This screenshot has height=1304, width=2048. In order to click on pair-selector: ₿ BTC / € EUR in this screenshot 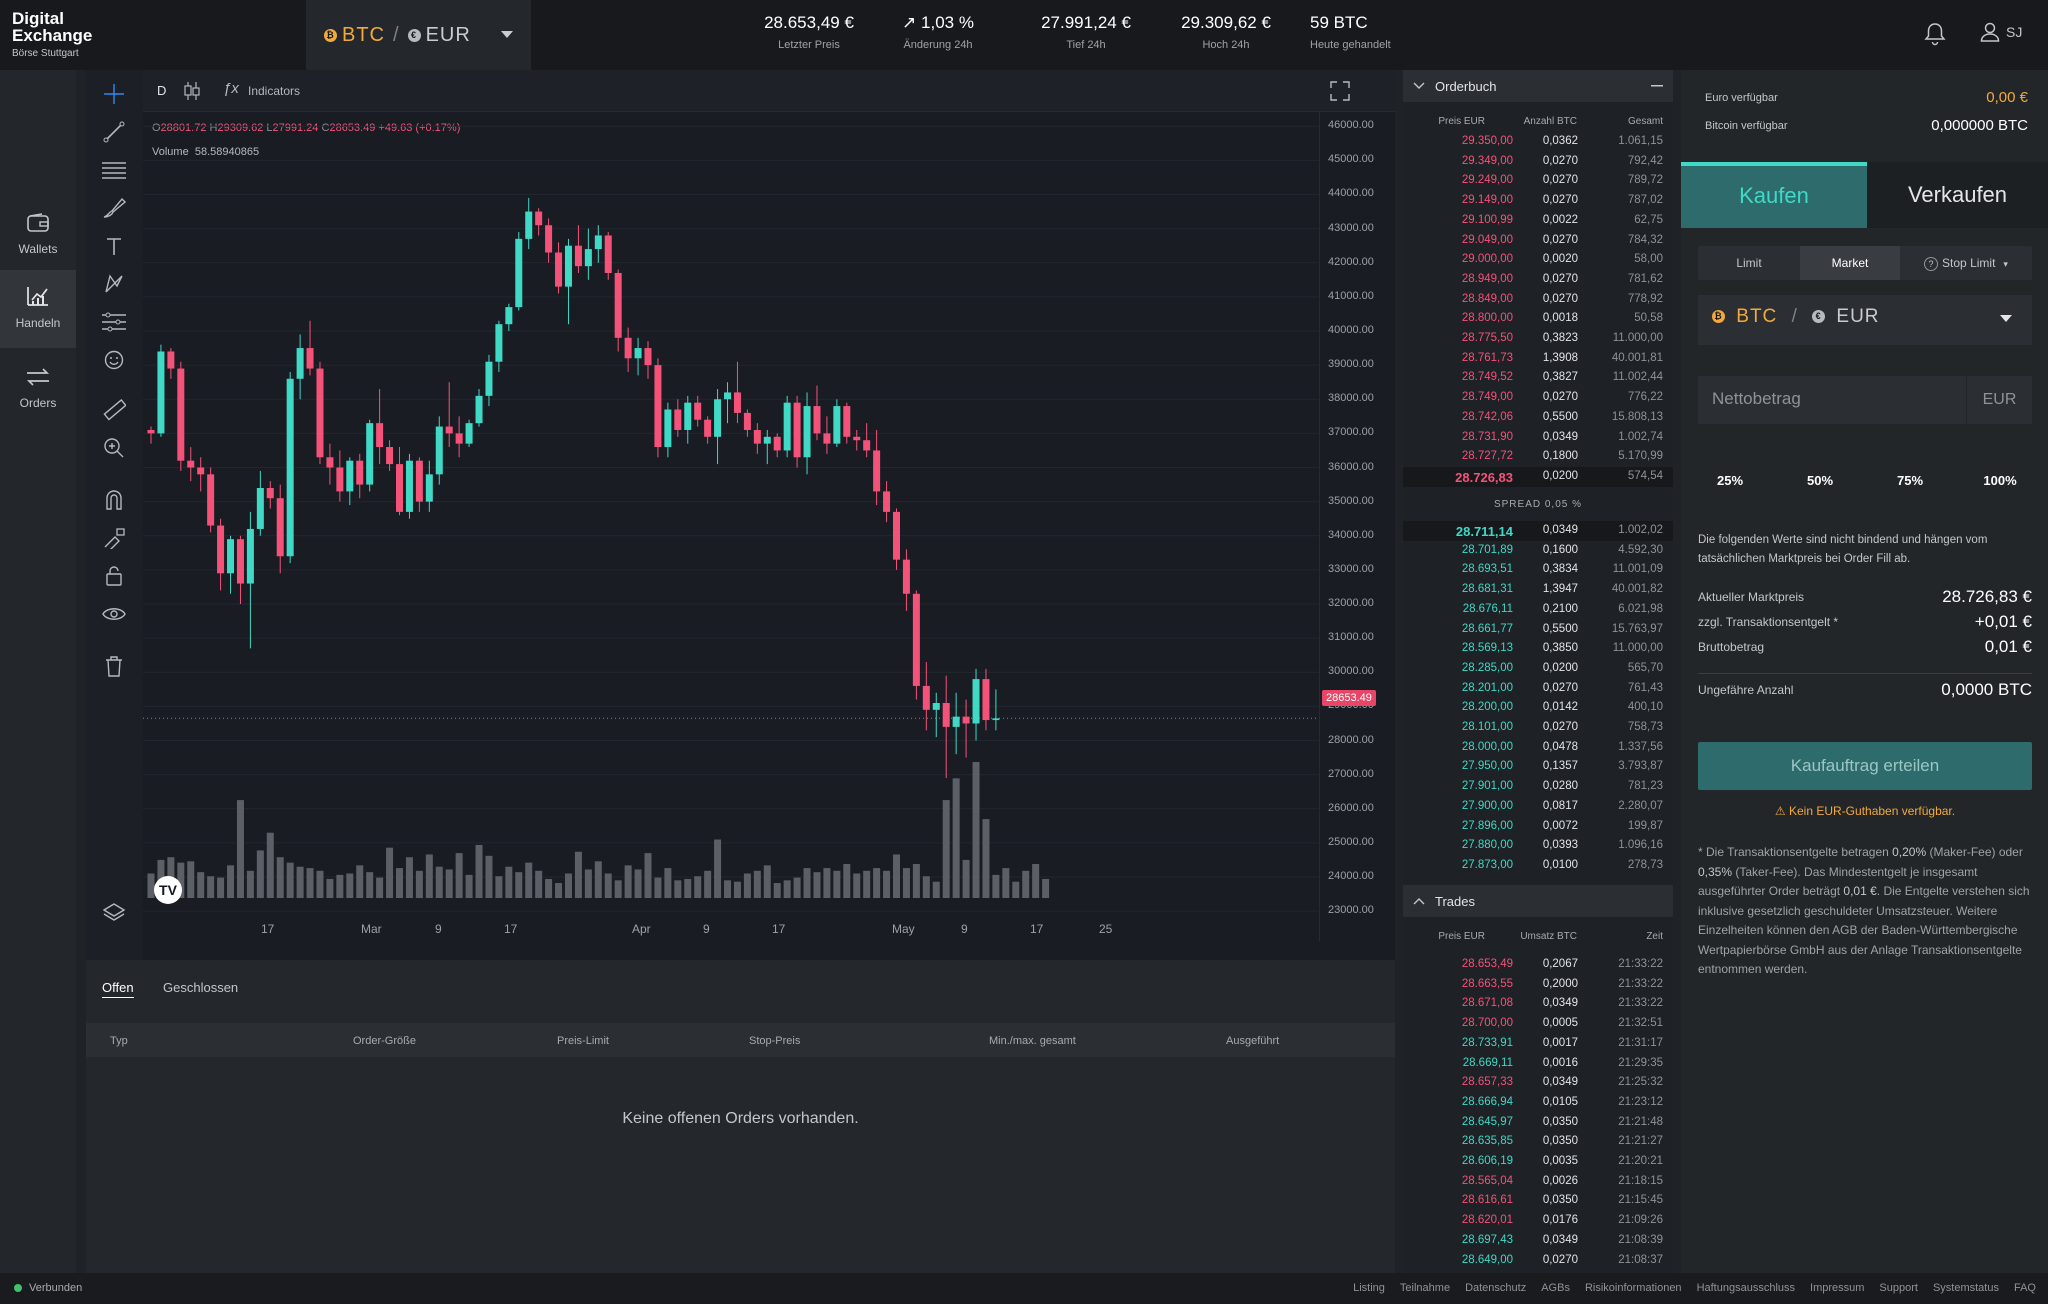, I will do `click(418, 35)`.